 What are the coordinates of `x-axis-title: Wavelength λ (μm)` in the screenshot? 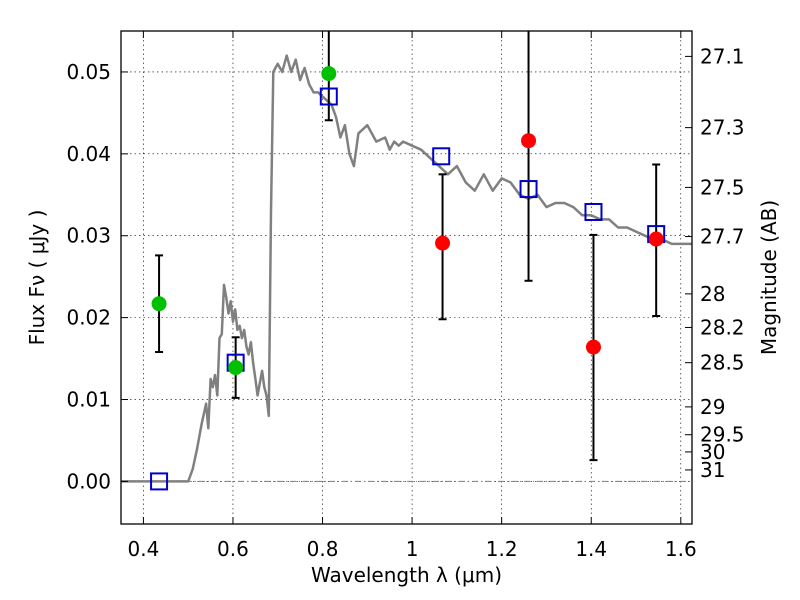 It's located at (406, 575).